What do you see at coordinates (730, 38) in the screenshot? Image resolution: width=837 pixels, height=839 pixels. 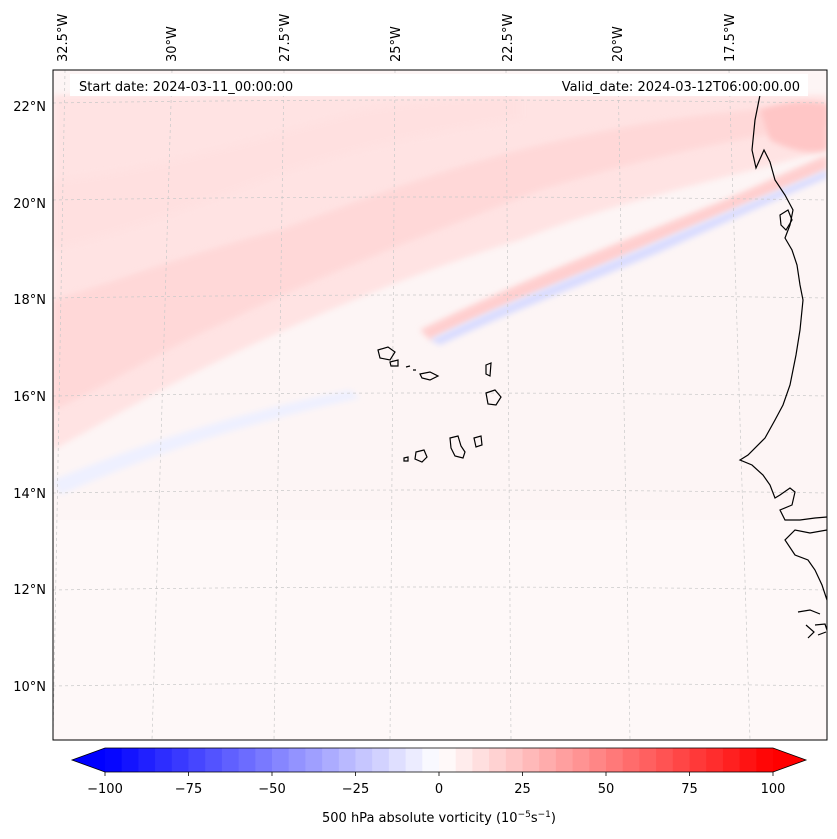 I see `lon-label: 17.5°W` at bounding box center [730, 38].